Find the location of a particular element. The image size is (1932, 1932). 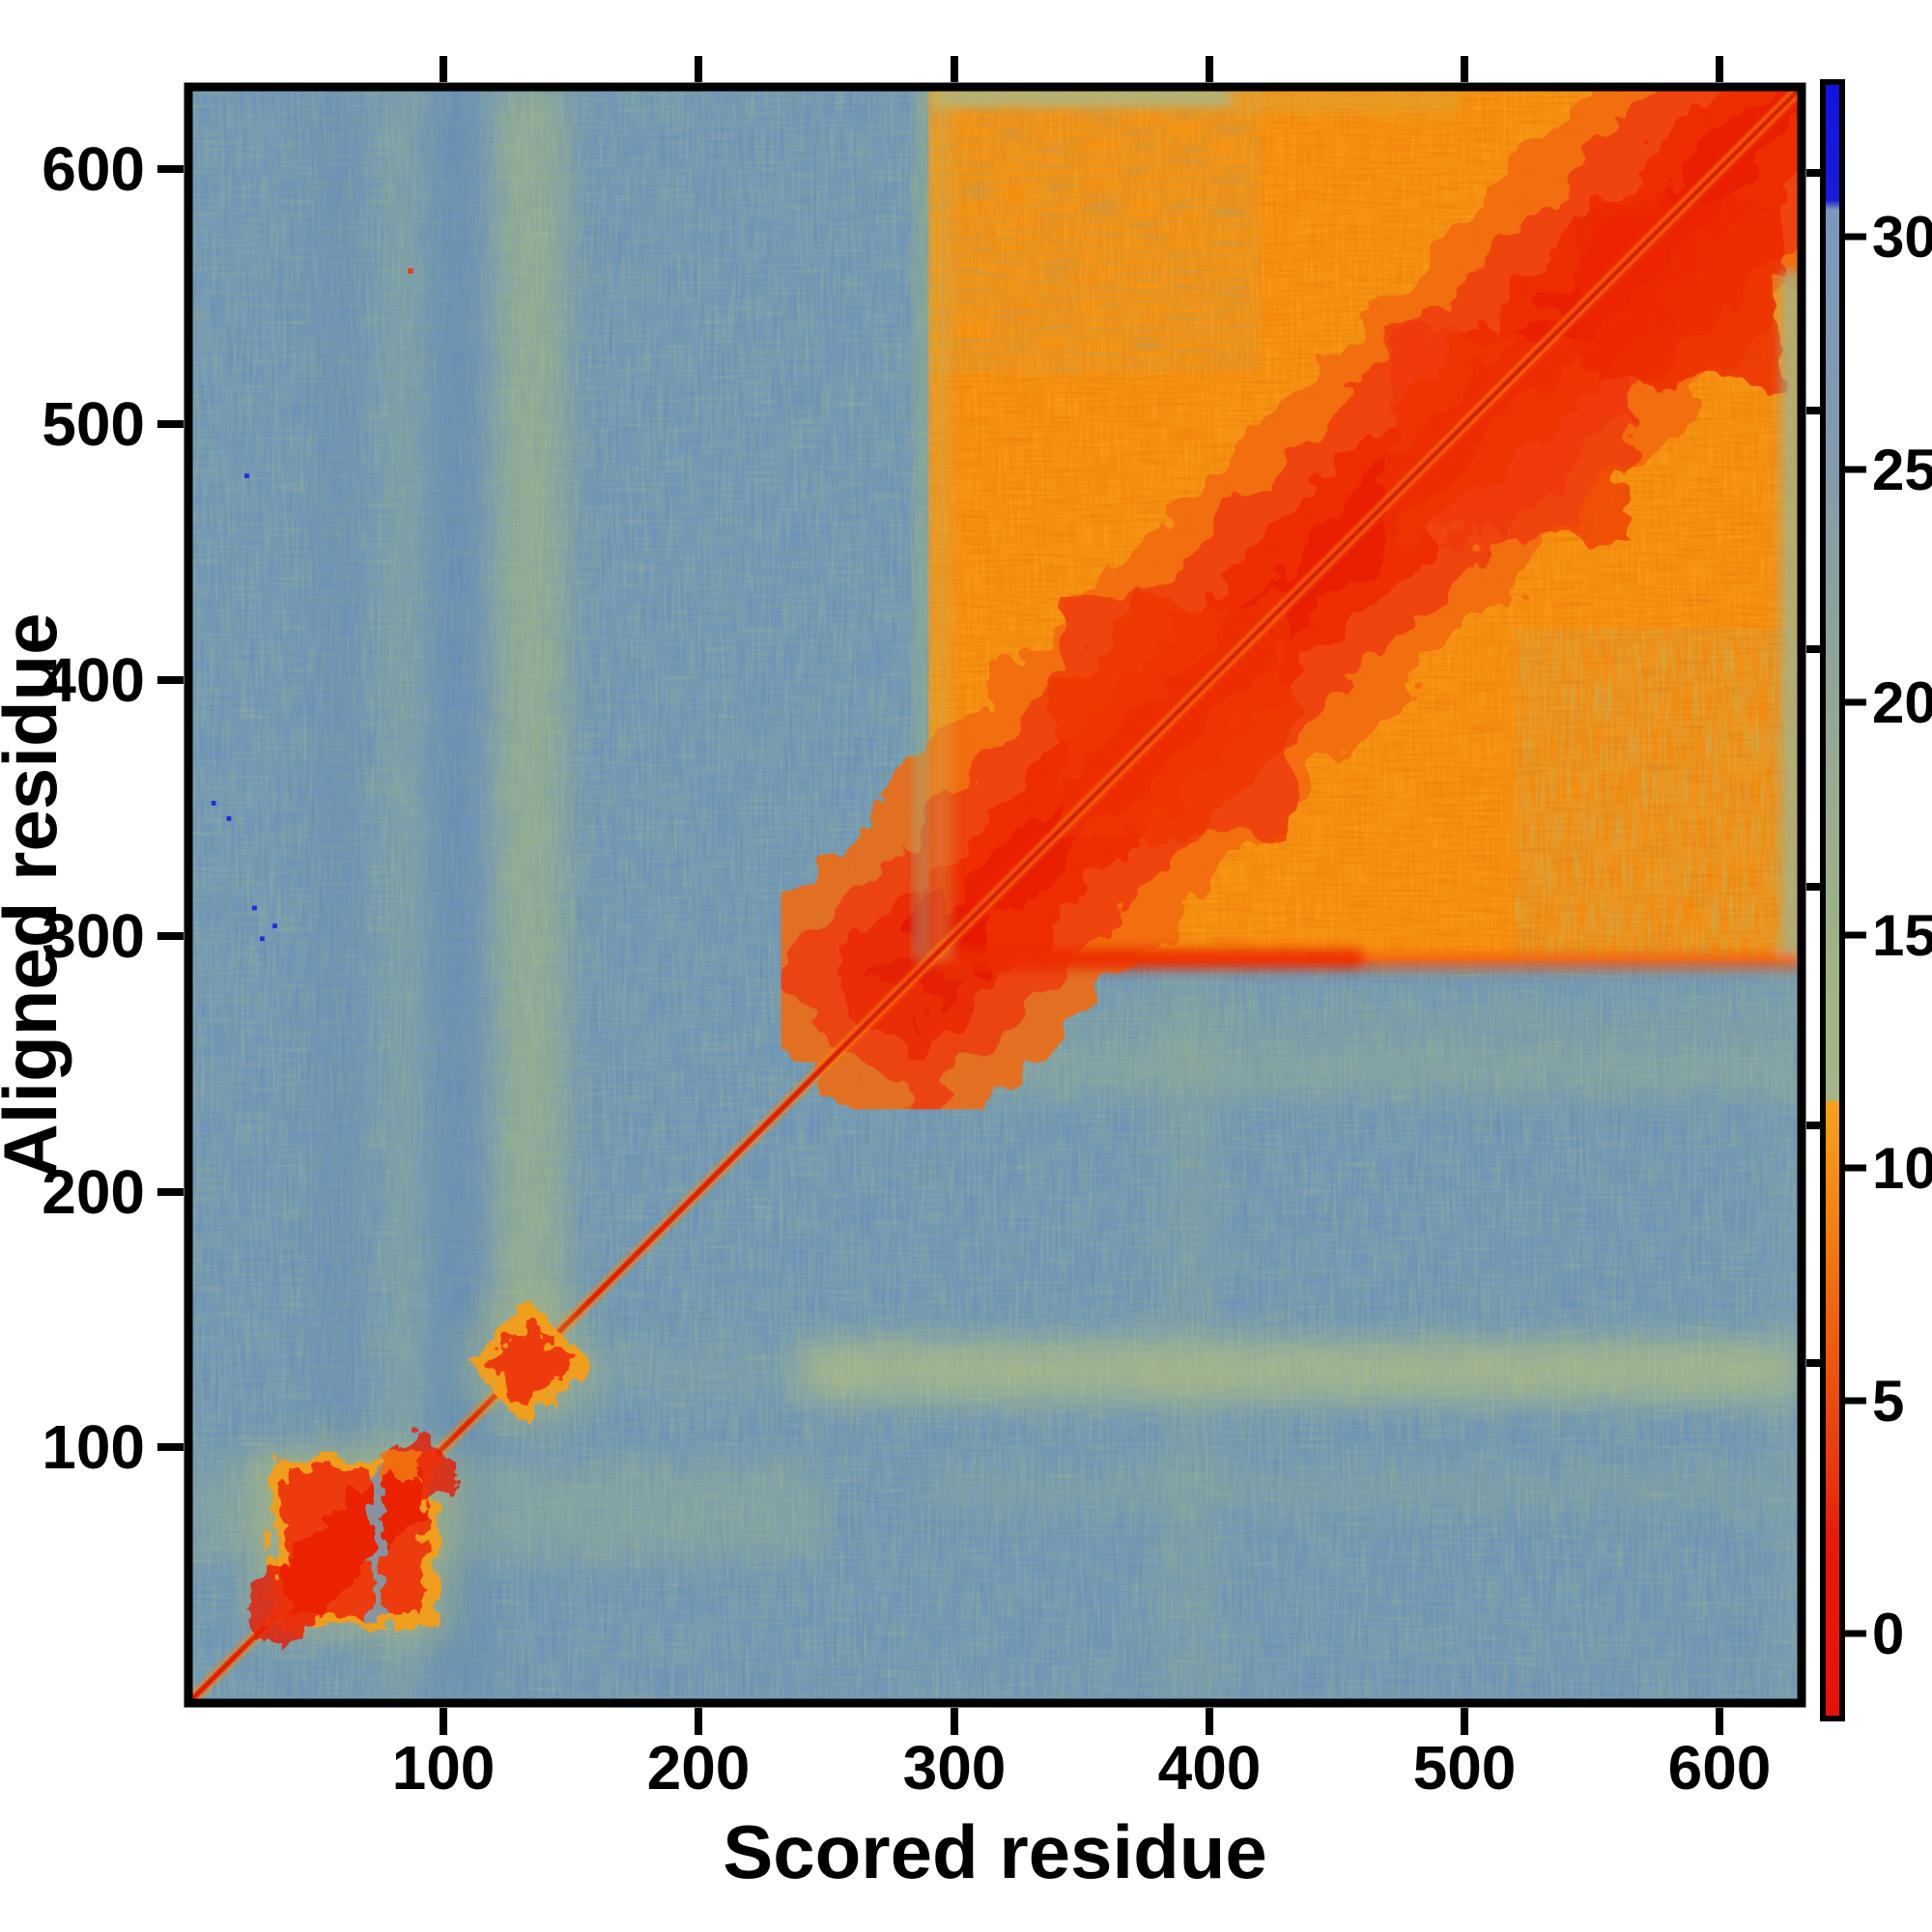

colorbar-tick-label: 25 is located at coordinates (1902, 470).